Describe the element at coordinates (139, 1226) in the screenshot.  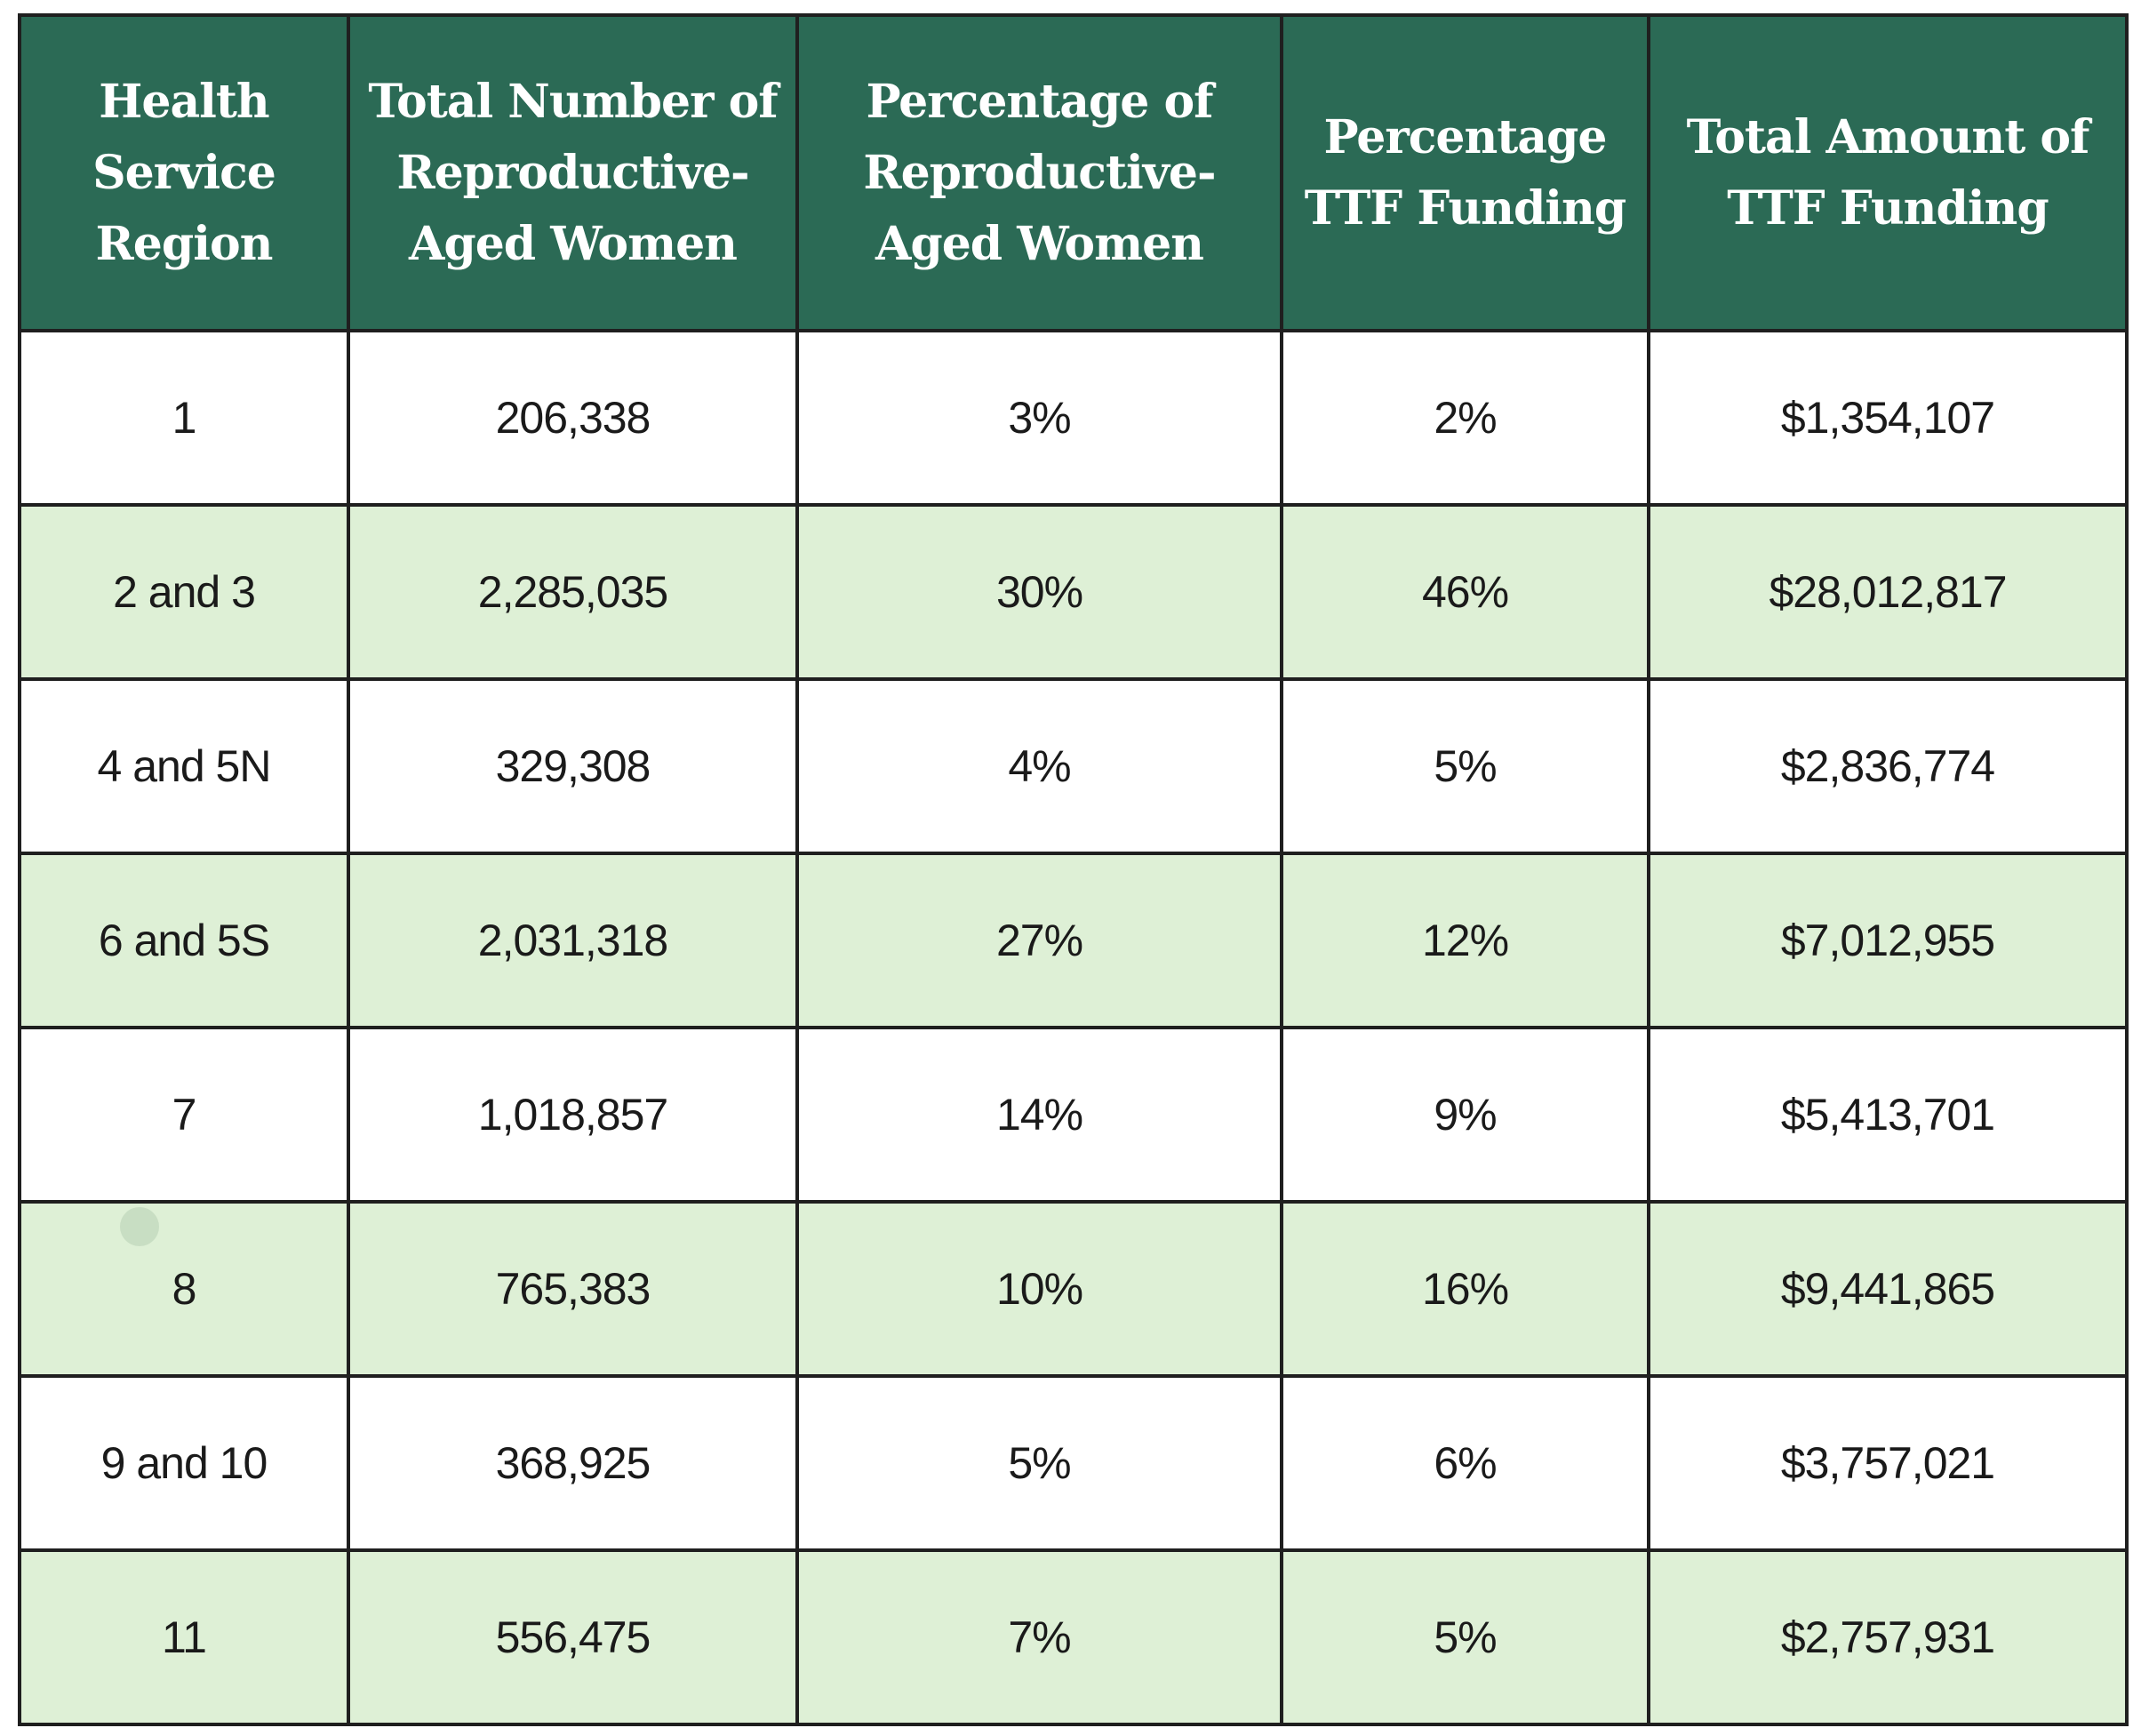
I see `decorative-dot` at that location.